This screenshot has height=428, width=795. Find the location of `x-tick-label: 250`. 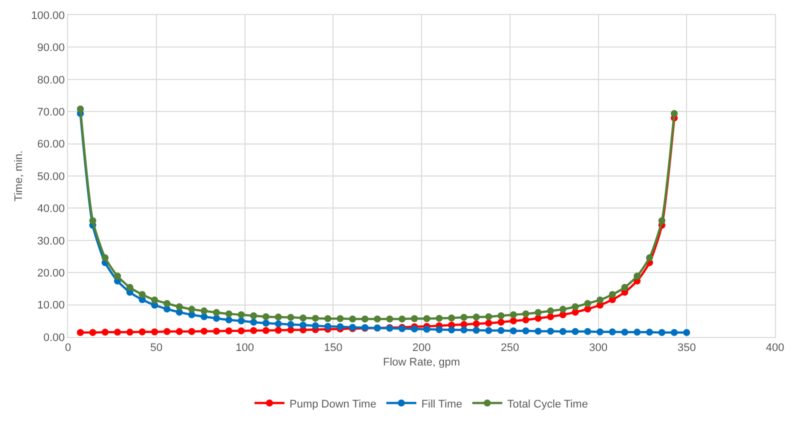

x-tick-label: 250 is located at coordinates (510, 348).